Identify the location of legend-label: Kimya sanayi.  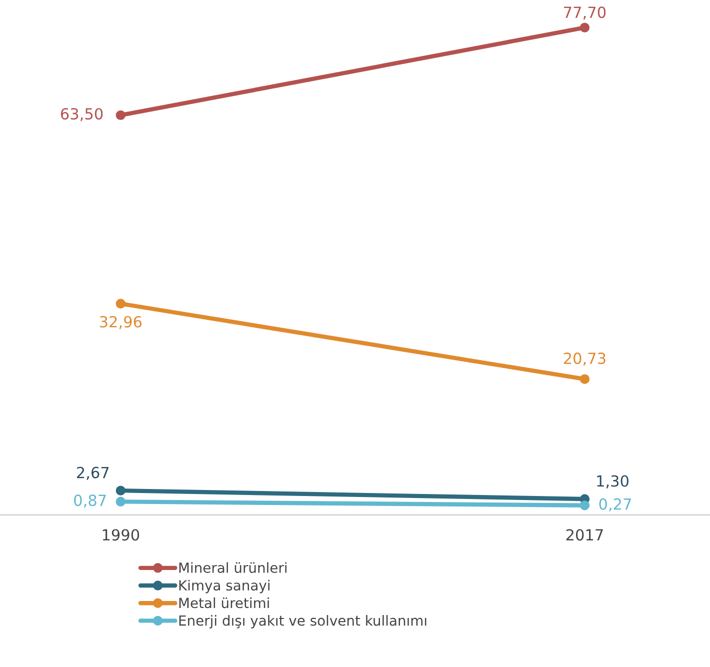
(224, 587).